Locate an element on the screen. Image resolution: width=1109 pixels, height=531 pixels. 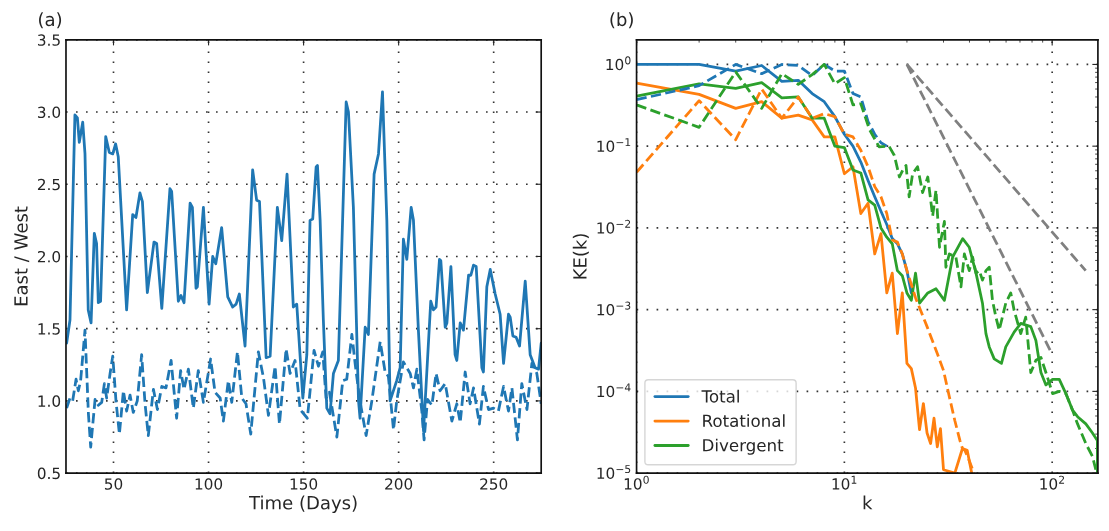
chart-title: (a) is located at coordinates (50, 20).